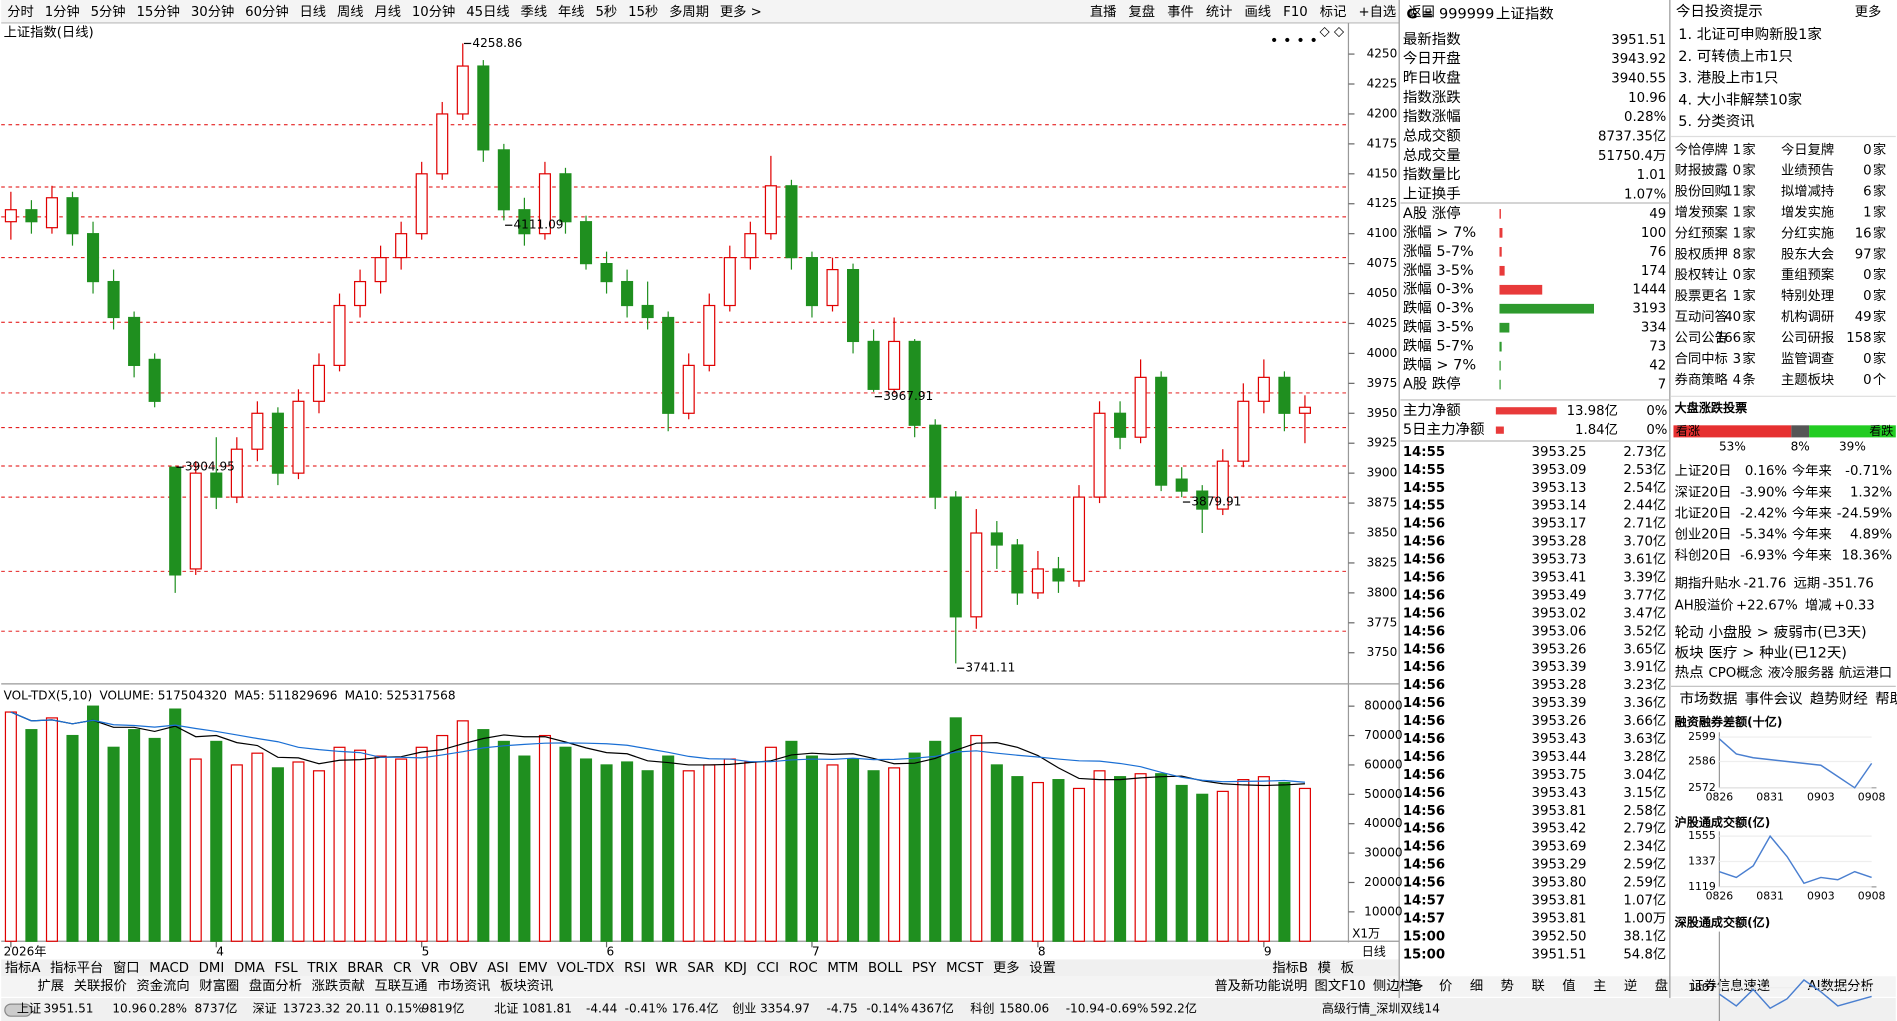  Describe the element at coordinates (689, 11) in the screenshot. I see `period-tab: 多周期` at that location.